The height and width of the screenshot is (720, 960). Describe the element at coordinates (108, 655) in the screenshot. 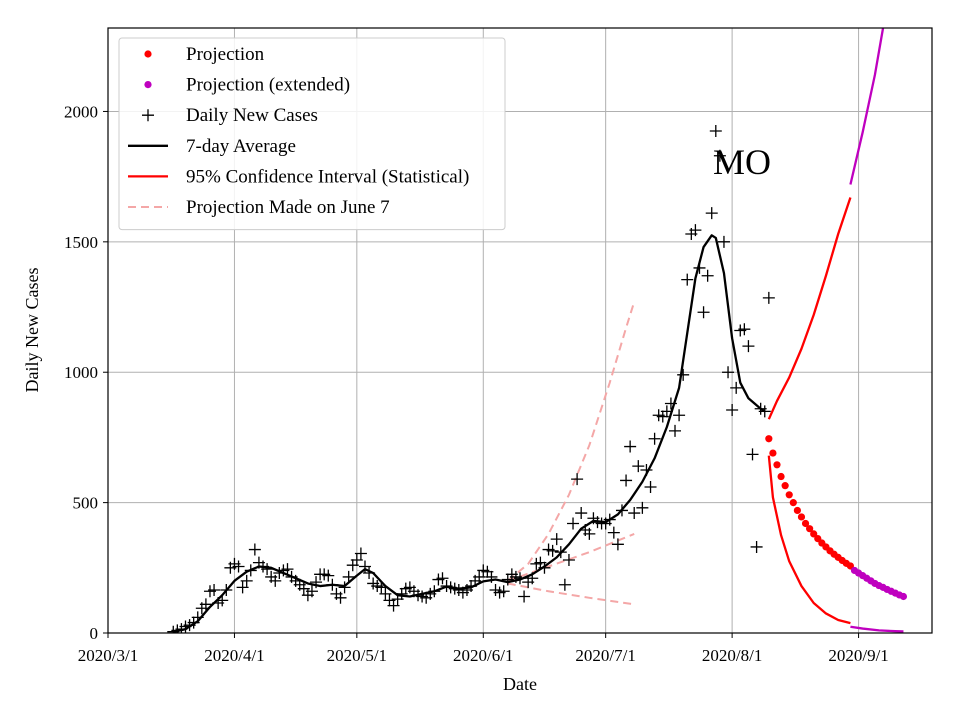

I see `x-tick-label: 2020/3/1` at that location.